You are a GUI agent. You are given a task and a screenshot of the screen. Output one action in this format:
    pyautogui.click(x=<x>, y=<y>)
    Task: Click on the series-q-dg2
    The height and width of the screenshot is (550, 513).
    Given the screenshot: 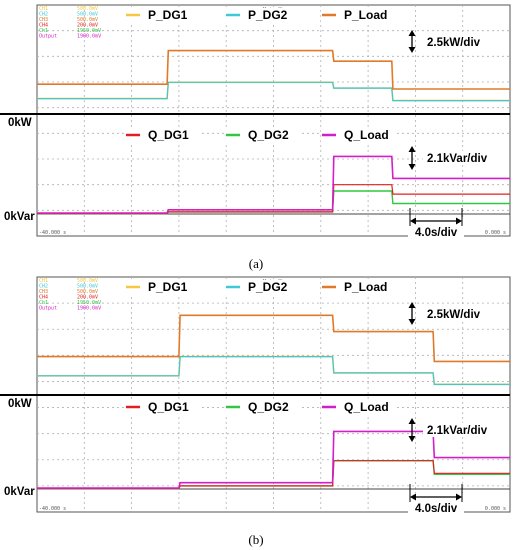 What is the action you would take?
    pyautogui.click(x=273, y=475)
    